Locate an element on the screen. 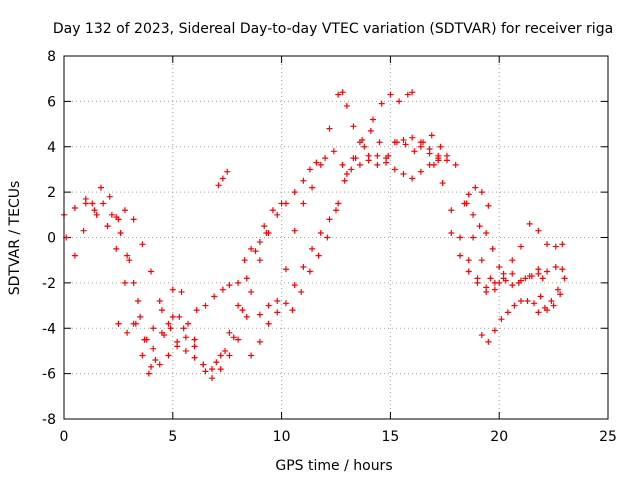 The image size is (640, 480). y-tick-label: 4 is located at coordinates (51, 148).